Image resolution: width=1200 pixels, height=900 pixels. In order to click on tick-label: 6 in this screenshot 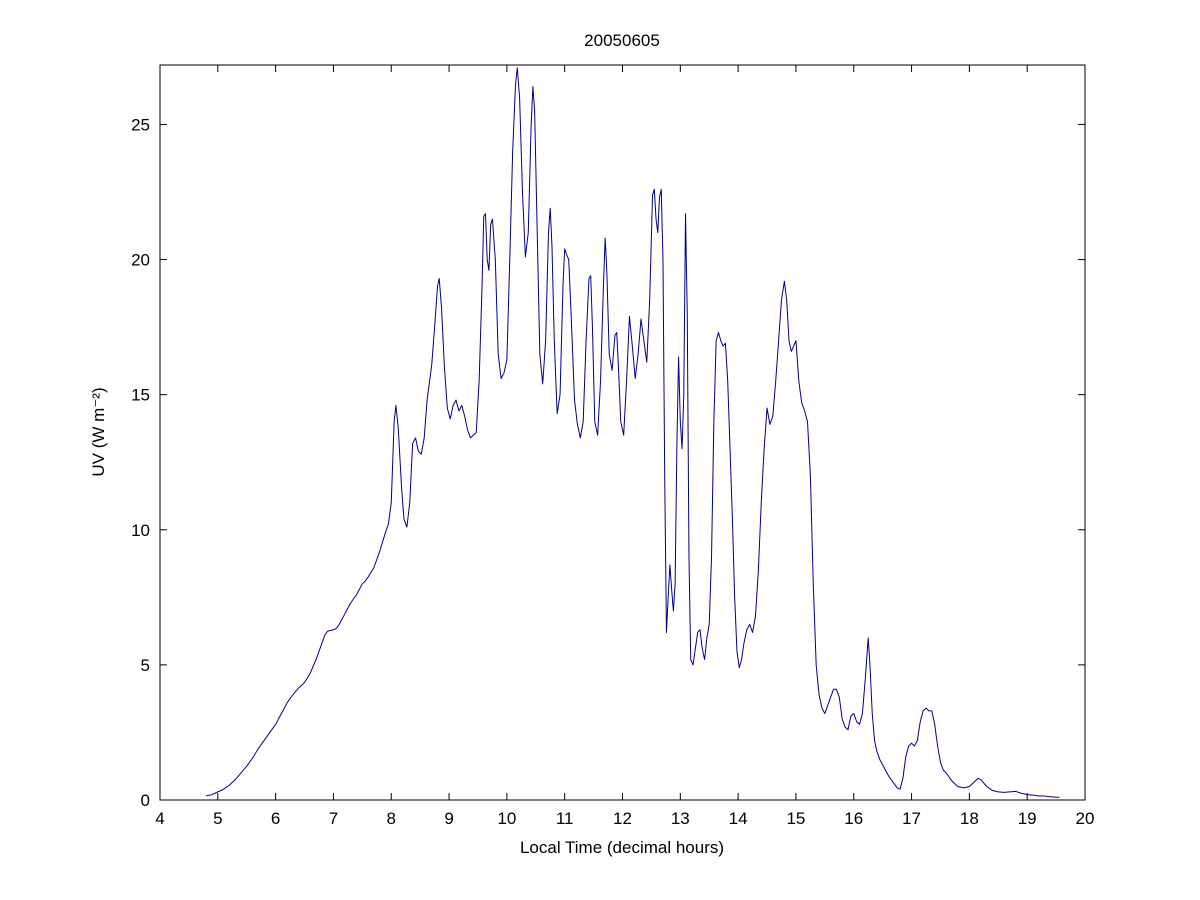, I will do `click(275, 818)`.